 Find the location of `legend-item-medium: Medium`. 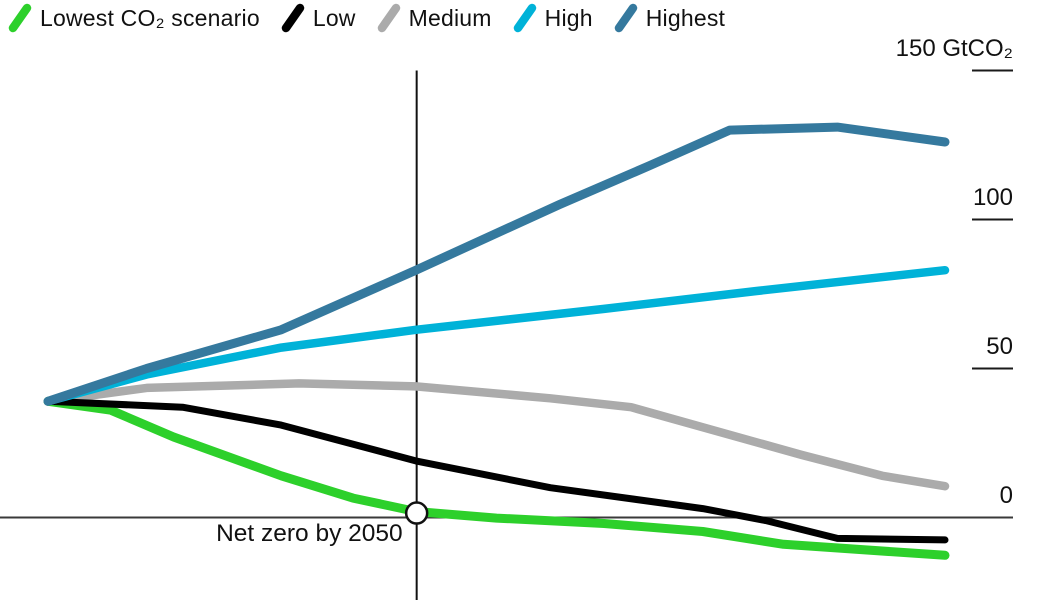

legend-item-medium: Medium is located at coordinates (434, 18).